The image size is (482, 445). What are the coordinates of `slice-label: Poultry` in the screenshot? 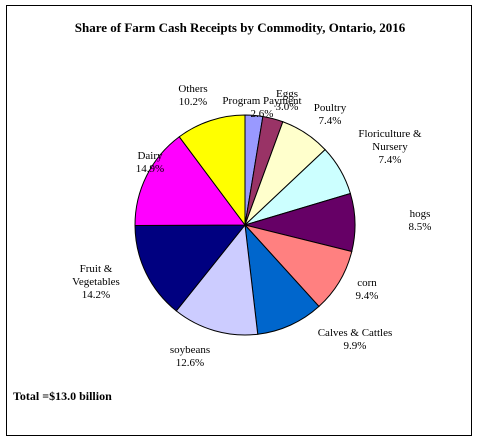 It's located at (330, 108).